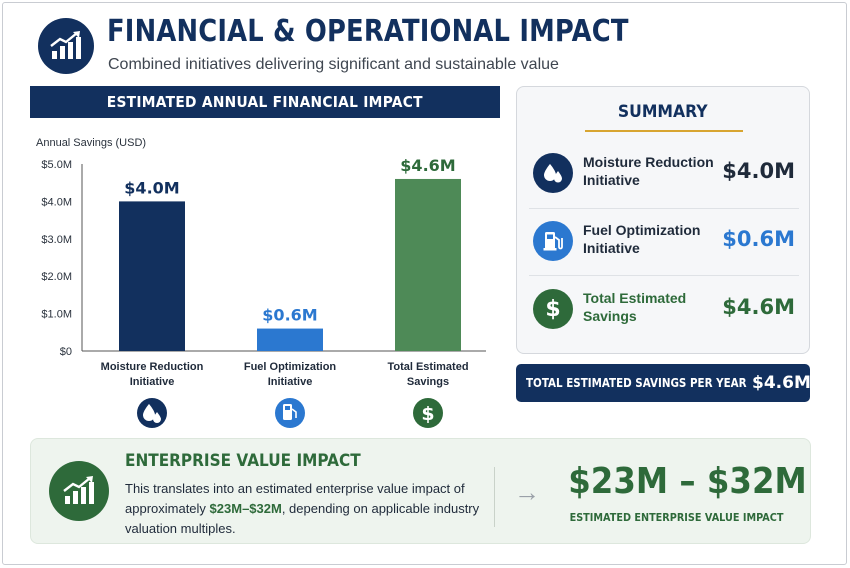 The height and width of the screenshot is (568, 850). I want to click on enterprise-separator, so click(494, 497).